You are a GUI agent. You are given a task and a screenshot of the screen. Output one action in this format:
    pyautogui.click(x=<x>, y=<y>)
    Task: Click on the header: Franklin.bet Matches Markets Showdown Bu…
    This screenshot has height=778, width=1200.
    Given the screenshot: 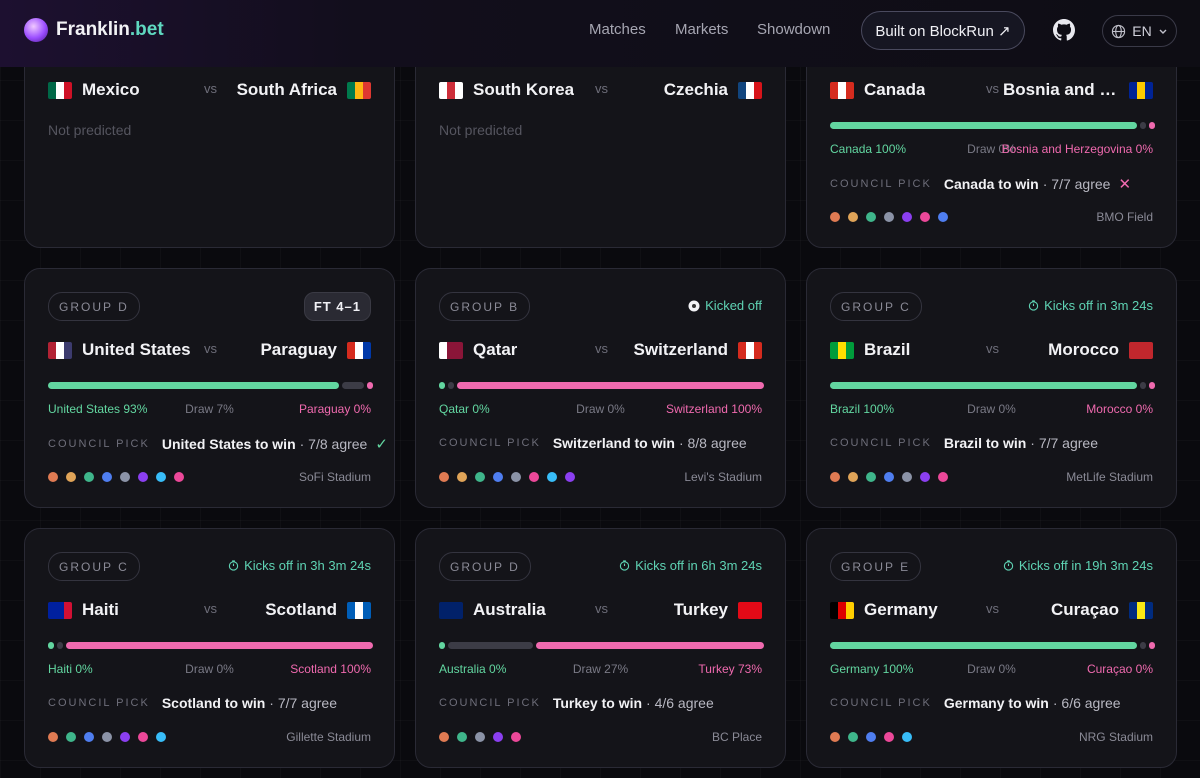 What is the action you would take?
    pyautogui.click(x=600, y=33)
    